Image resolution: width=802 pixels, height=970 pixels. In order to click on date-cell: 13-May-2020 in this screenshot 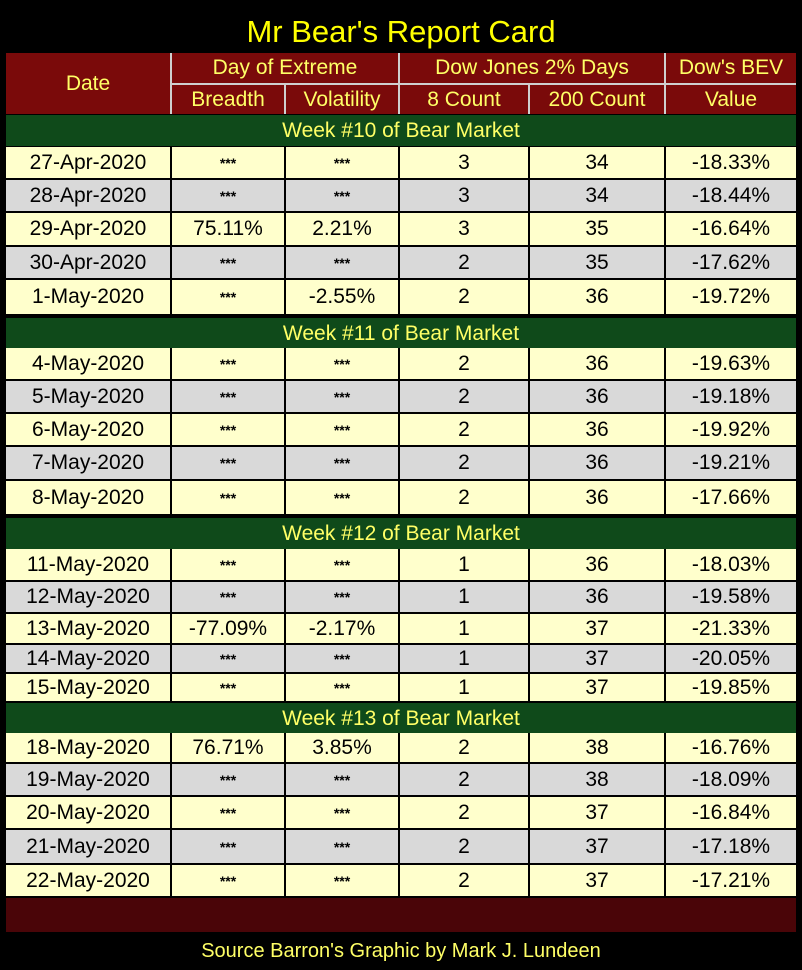, I will do `click(89, 628)`.